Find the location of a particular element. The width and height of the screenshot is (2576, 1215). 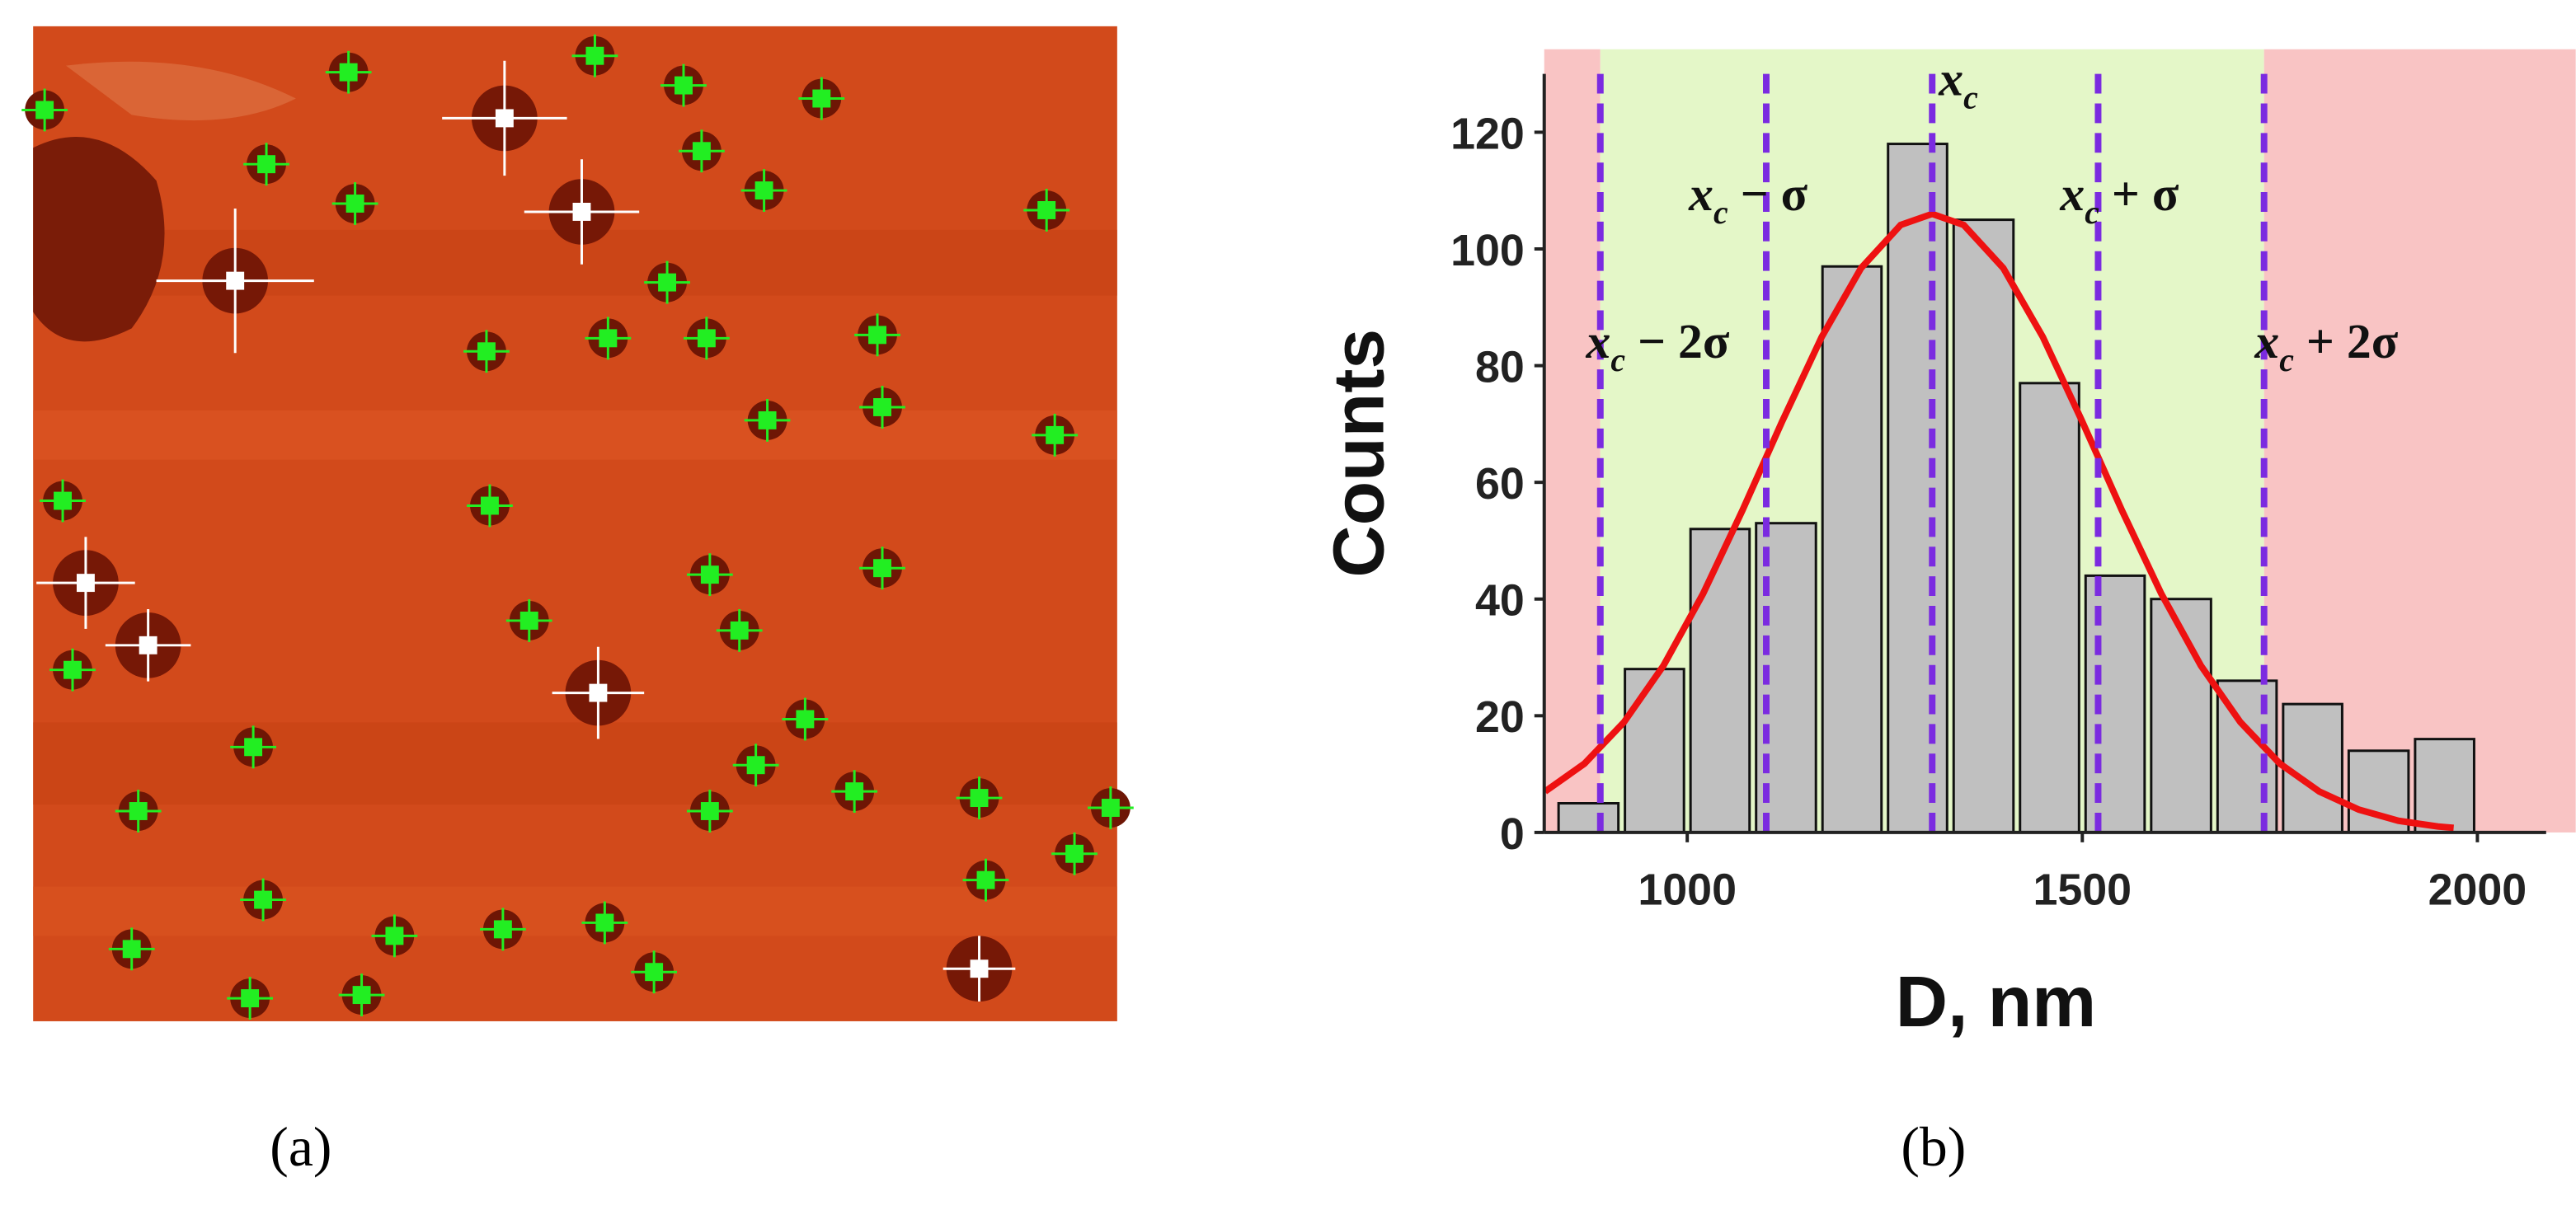

marker-label: xc − 2σ is located at coordinates (1658, 346).